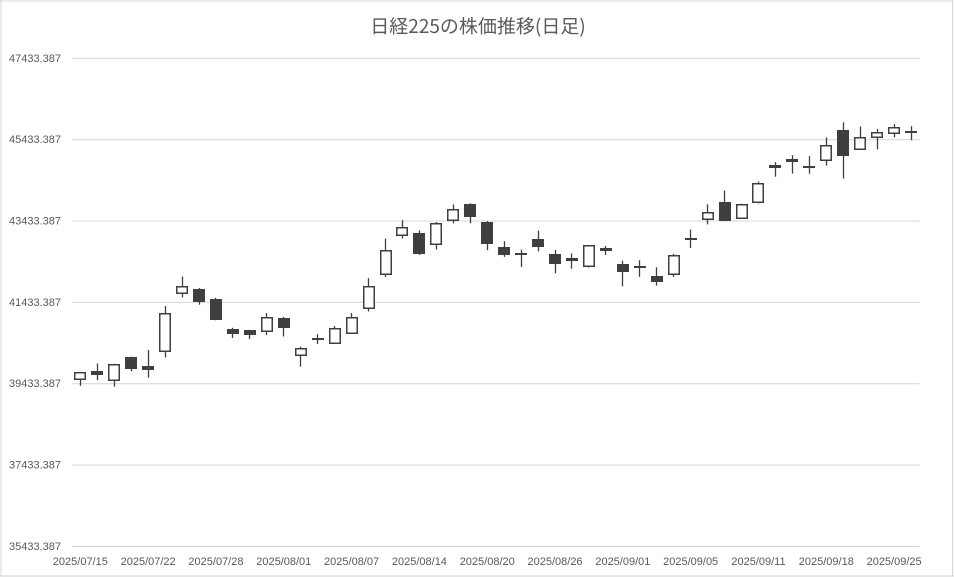 This screenshot has width=954, height=577. What do you see at coordinates (758, 562) in the screenshot?
I see `svg-text: 2025/09/11` at bounding box center [758, 562].